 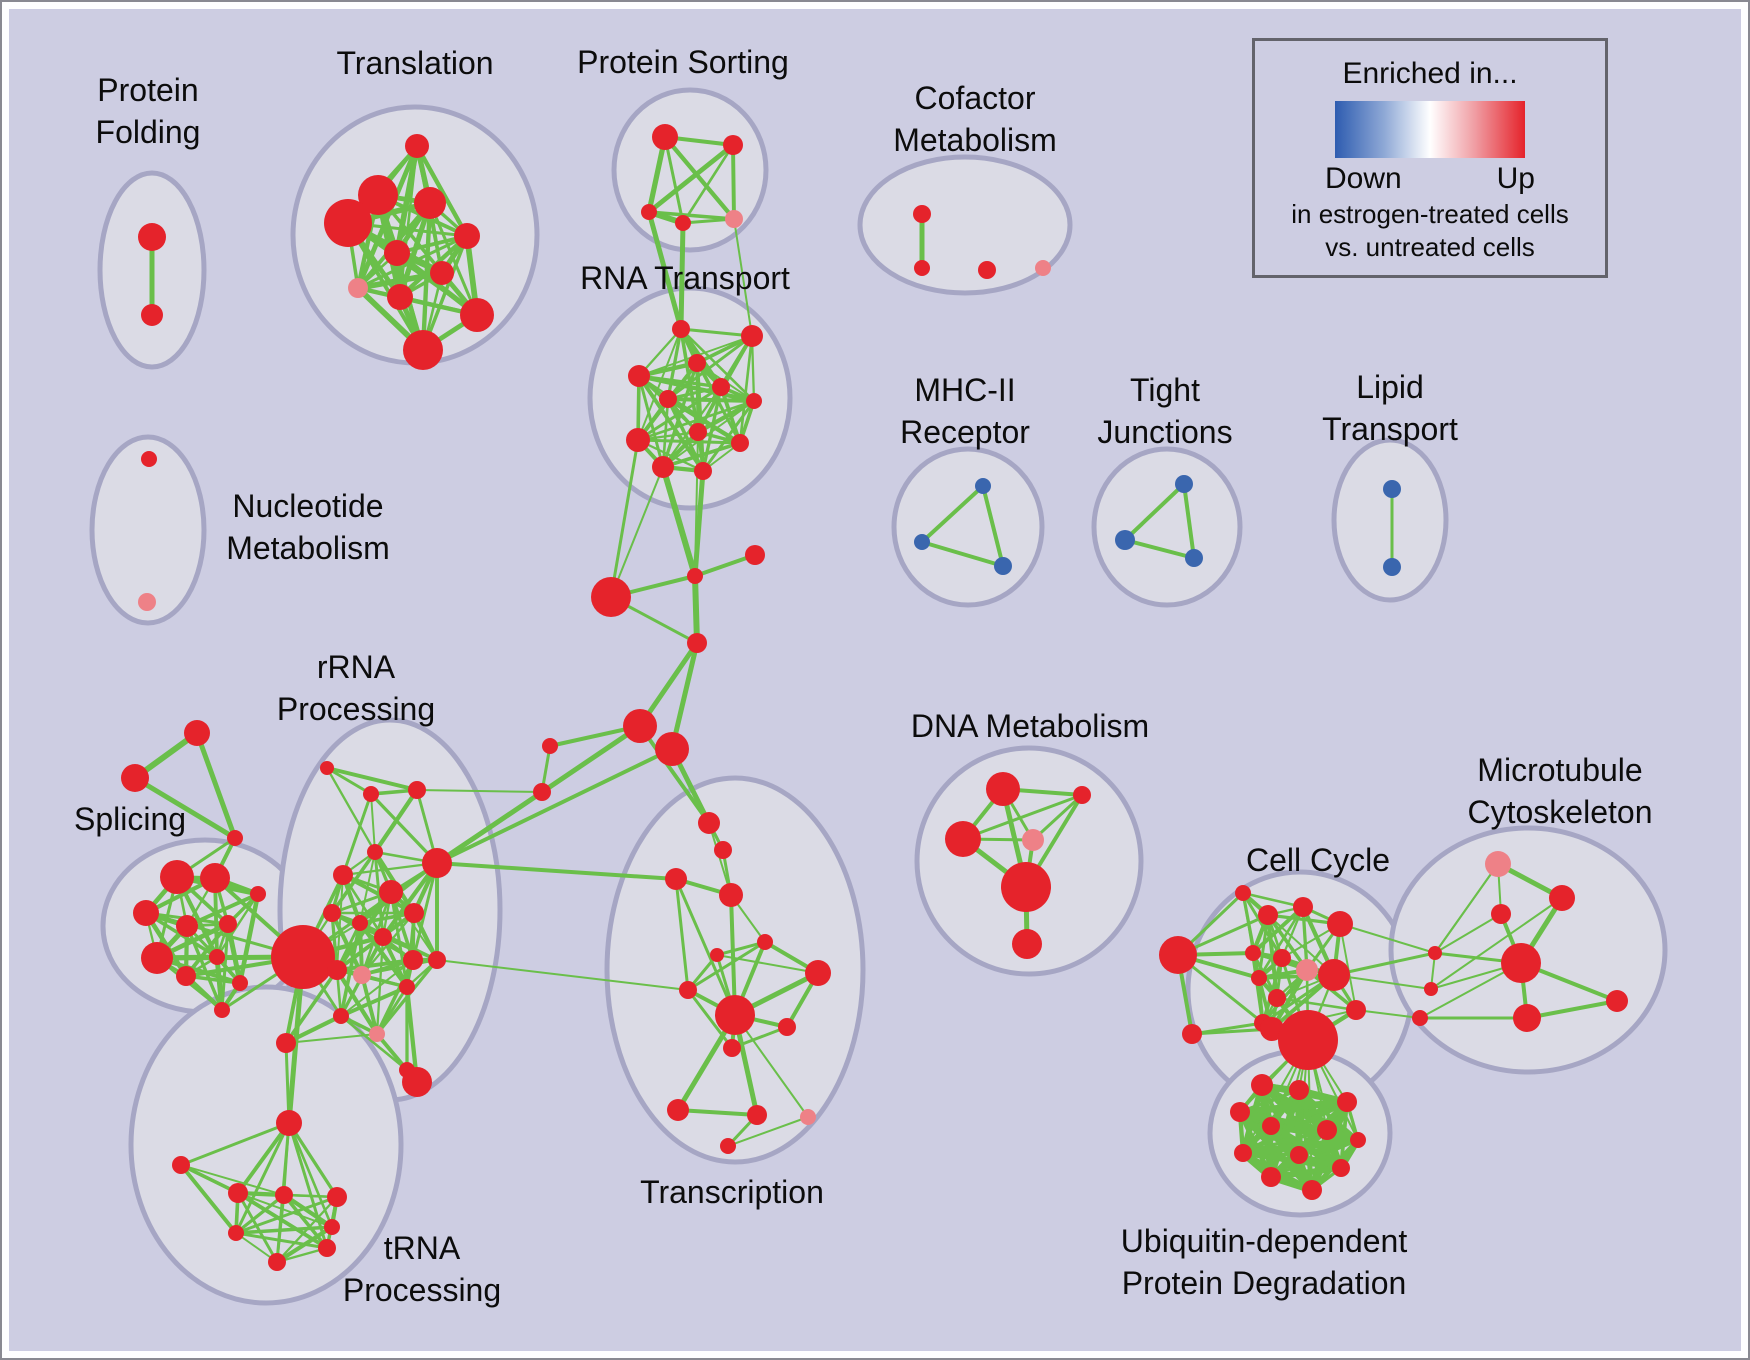 What do you see at coordinates (356, 709) in the screenshot?
I see `rrna-processing-label: Processing` at bounding box center [356, 709].